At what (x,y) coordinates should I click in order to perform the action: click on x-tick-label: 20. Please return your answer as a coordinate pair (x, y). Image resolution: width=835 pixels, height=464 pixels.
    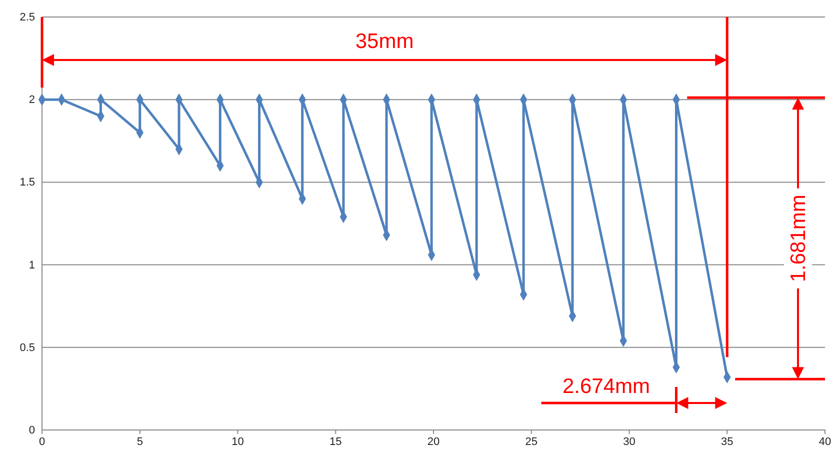
    Looking at the image, I should click on (433, 442).